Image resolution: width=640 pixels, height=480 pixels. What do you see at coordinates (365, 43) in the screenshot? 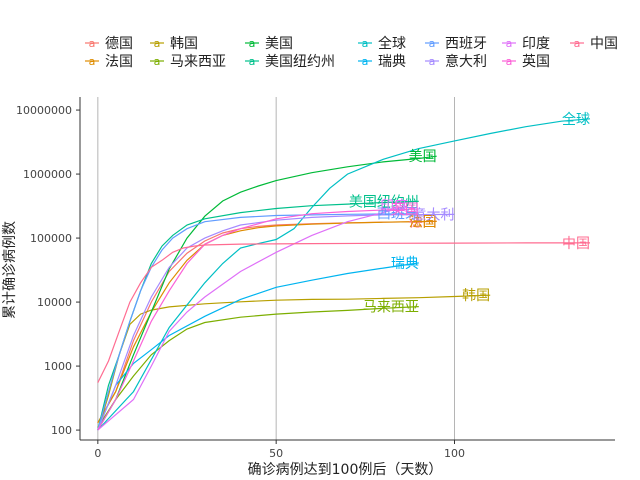
I see `legend-key-glyph-6: a` at bounding box center [365, 43].